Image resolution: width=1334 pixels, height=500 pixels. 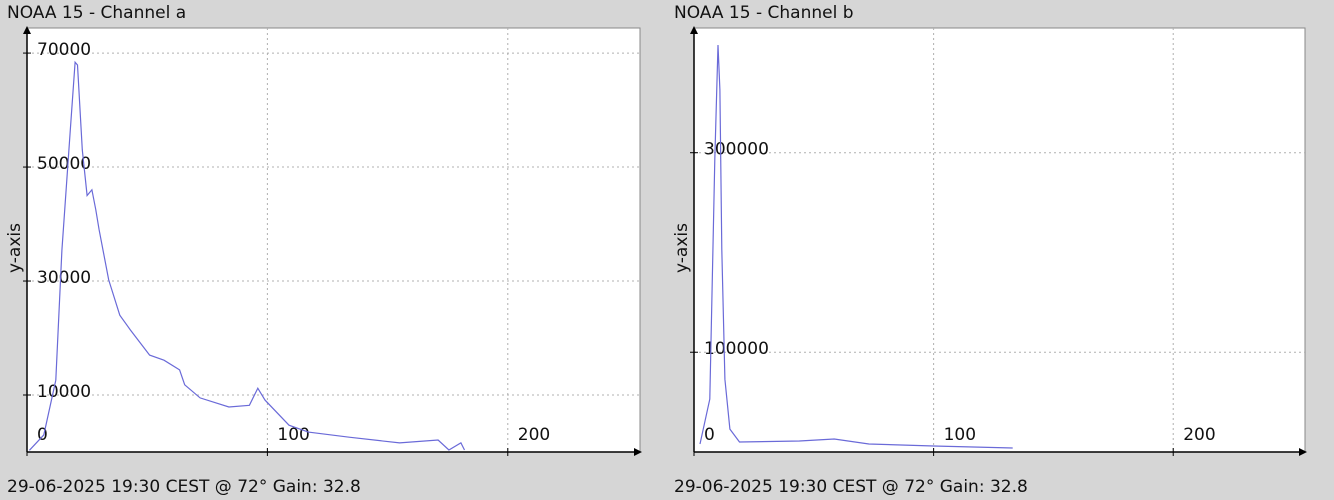 What do you see at coordinates (64, 164) in the screenshot?
I see `y-tick-label: 50000` at bounding box center [64, 164].